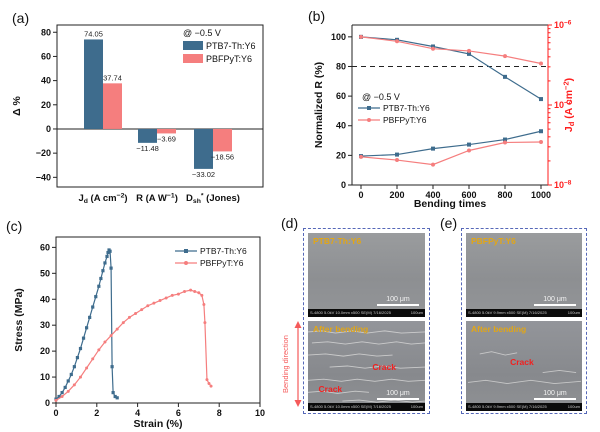 This screenshot has width=600, height=432. I want to click on panel-a-label: (a), so click(21, 18).